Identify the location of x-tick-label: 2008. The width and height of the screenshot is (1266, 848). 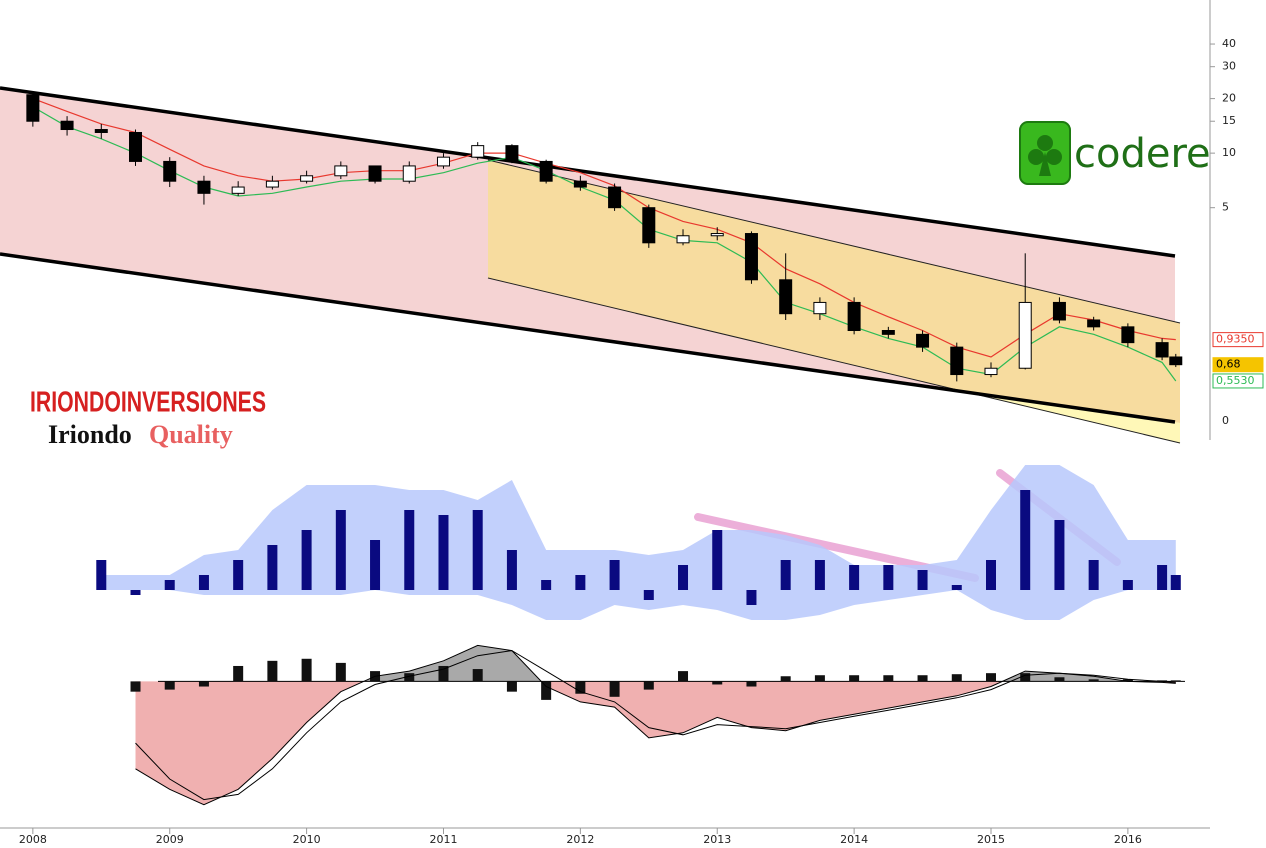
(33, 839).